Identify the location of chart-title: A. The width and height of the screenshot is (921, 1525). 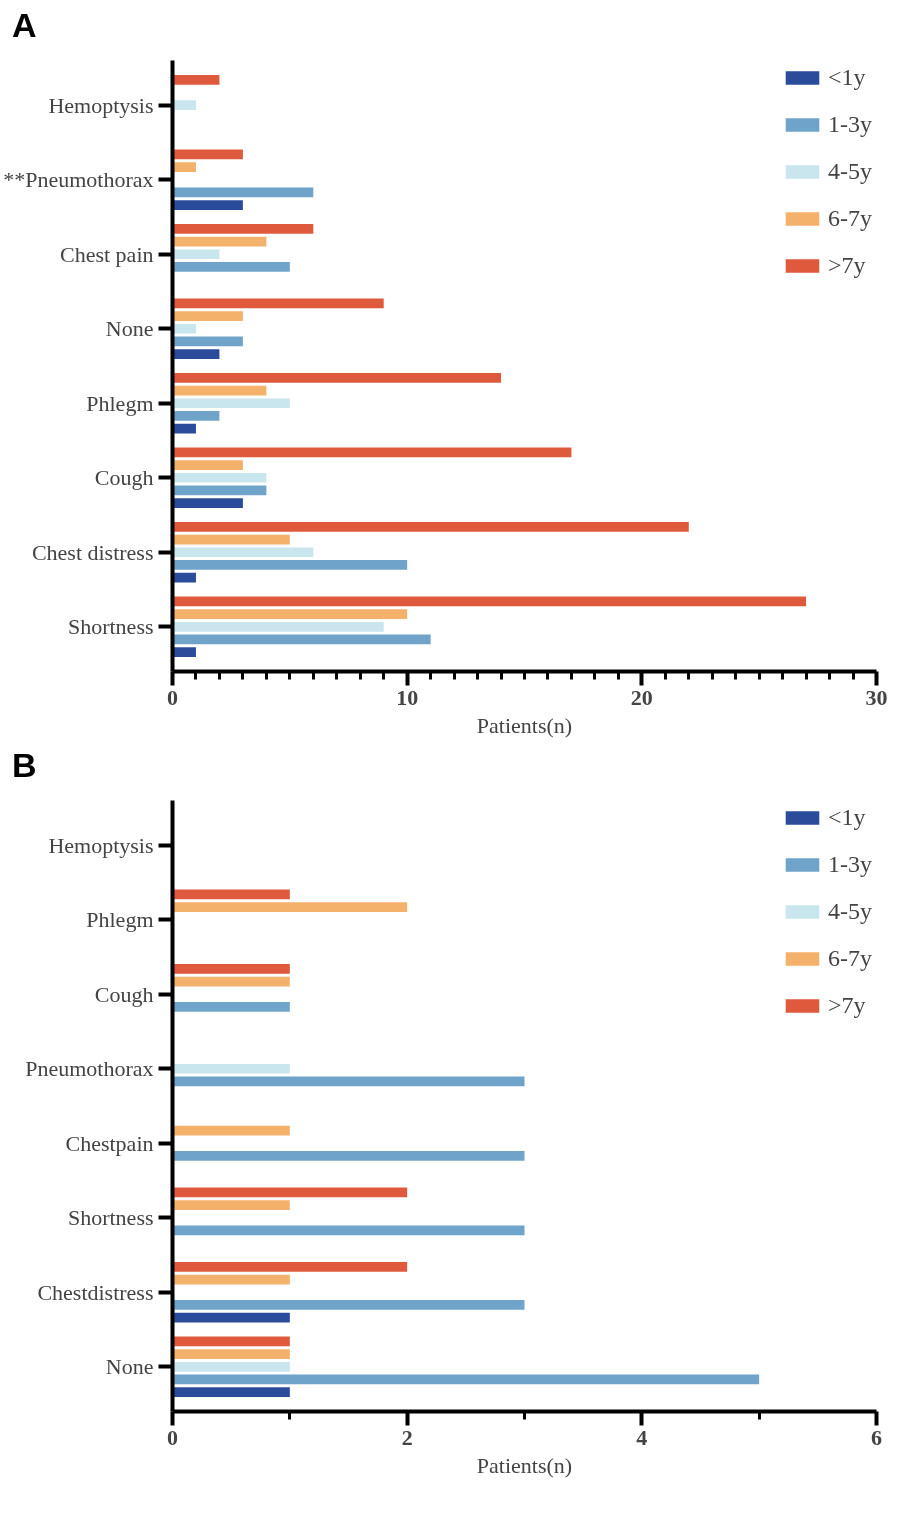
(24, 25).